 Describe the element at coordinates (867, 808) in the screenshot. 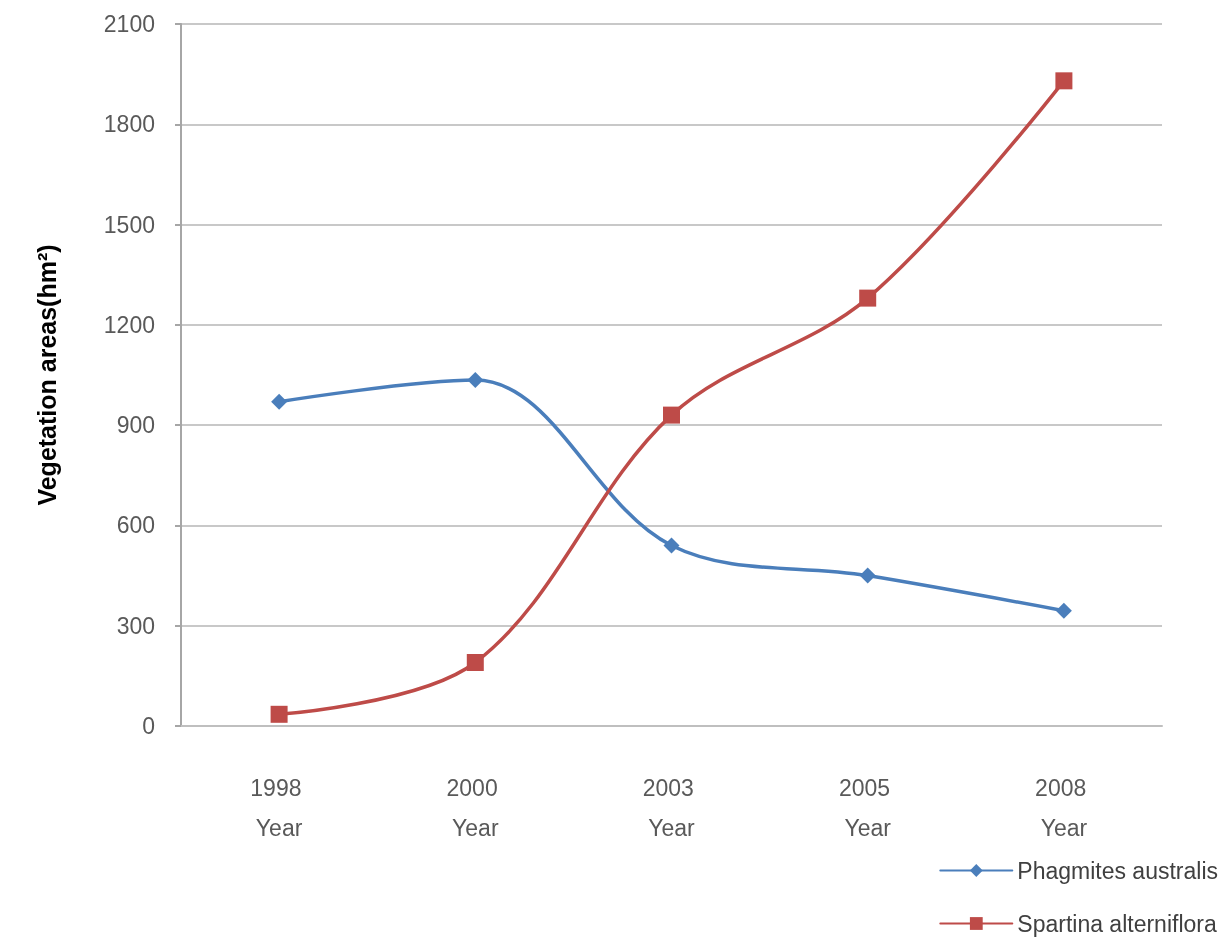

I see `x-tick-label: 2005 Year` at that location.